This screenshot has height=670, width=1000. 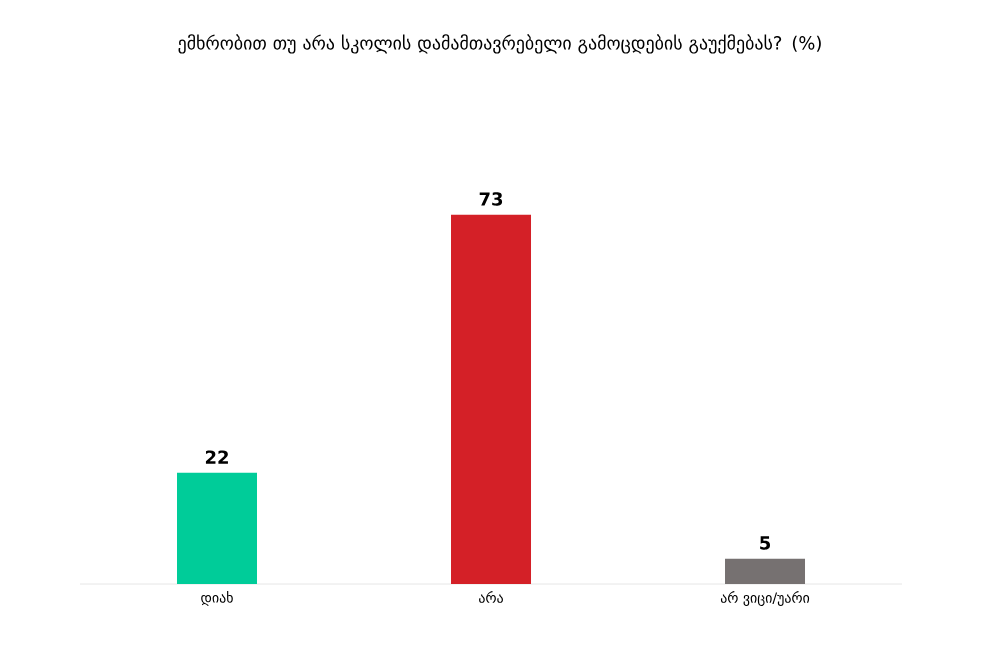 What do you see at coordinates (499, 44) in the screenshot?
I see `chart-title: ემხრობით თუ არა სკოლის დამამთავრებელი გამოცდების გაუქმებას? (%)` at bounding box center [499, 44].